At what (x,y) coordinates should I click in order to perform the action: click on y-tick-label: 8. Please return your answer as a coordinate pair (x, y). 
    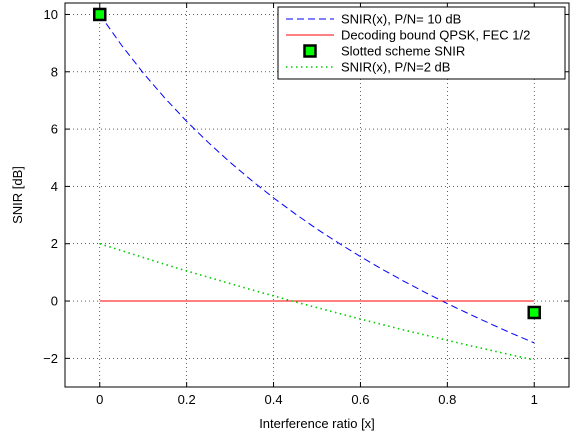
    Looking at the image, I should click on (54, 71).